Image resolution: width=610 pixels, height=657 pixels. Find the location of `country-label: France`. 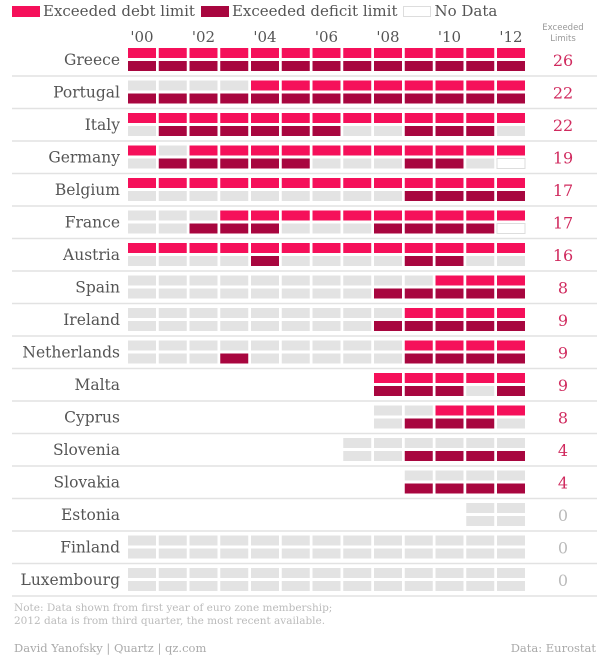

country-label: France is located at coordinates (92, 223).